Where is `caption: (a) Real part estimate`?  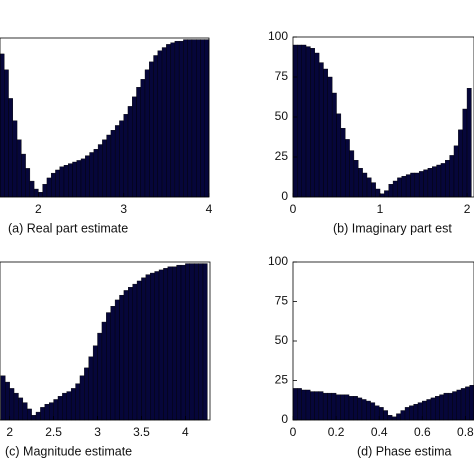
caption: (a) Real part estimate is located at coordinates (68, 228).